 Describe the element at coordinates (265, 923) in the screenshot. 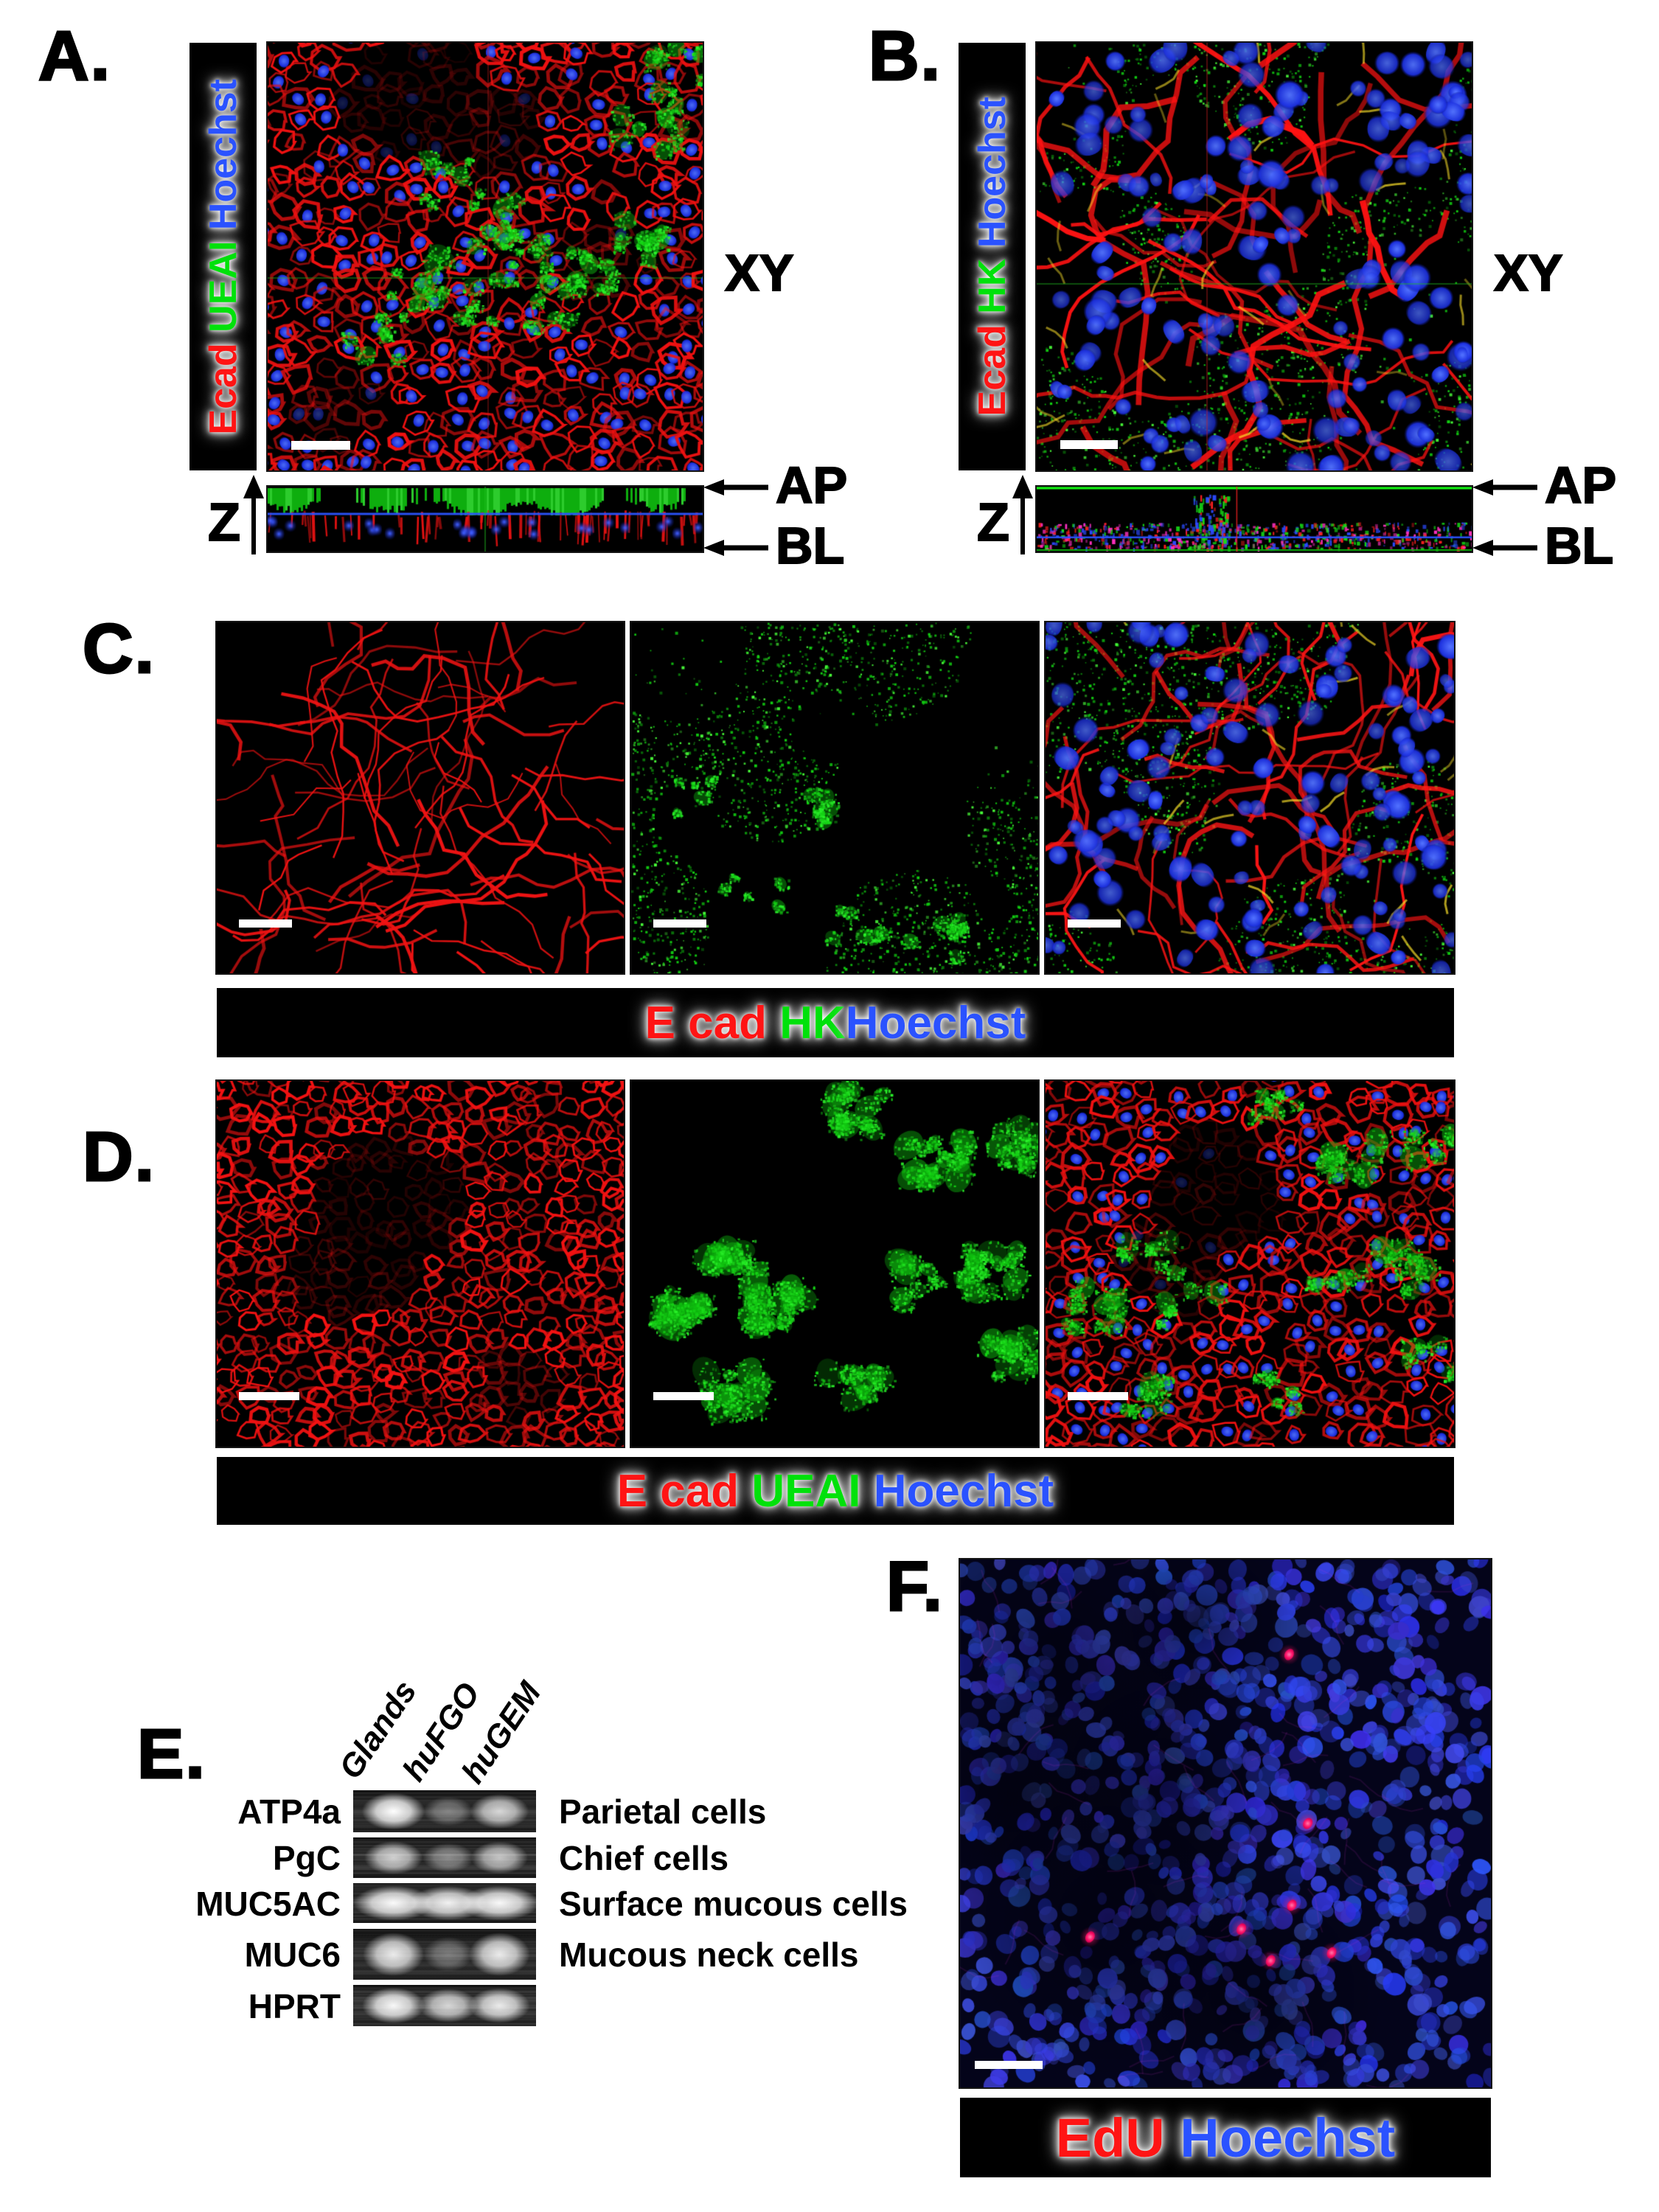

I see `scalebar-c1` at that location.